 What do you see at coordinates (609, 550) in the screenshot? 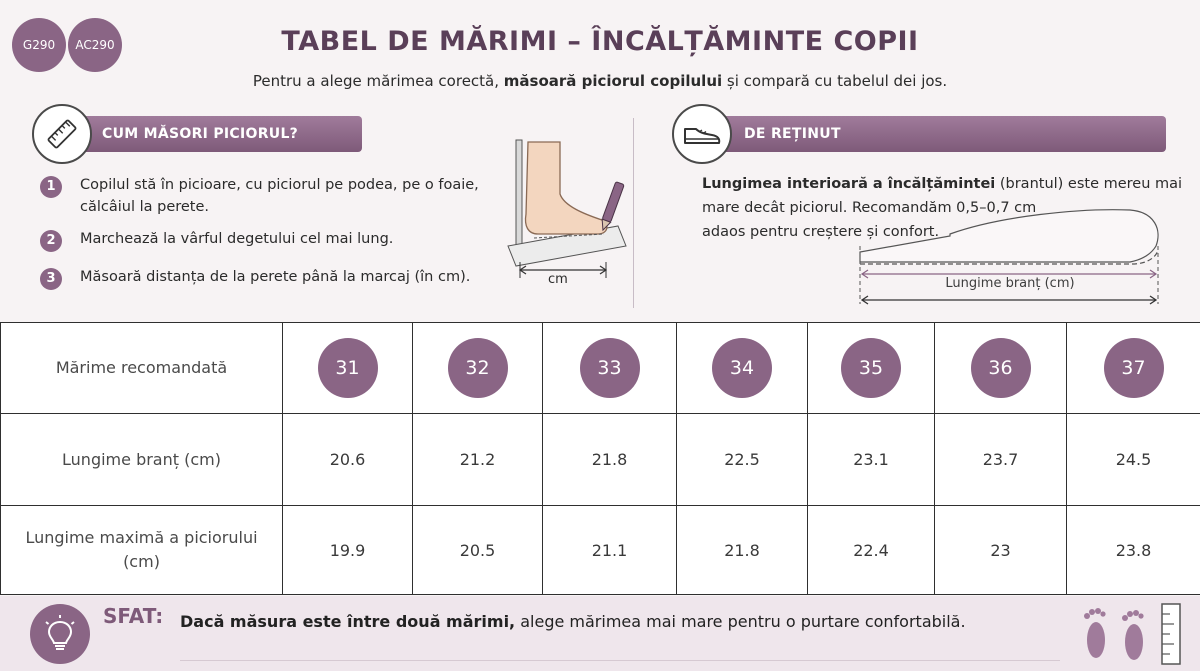
I see `foot-length-cell: 21.1` at bounding box center [609, 550].